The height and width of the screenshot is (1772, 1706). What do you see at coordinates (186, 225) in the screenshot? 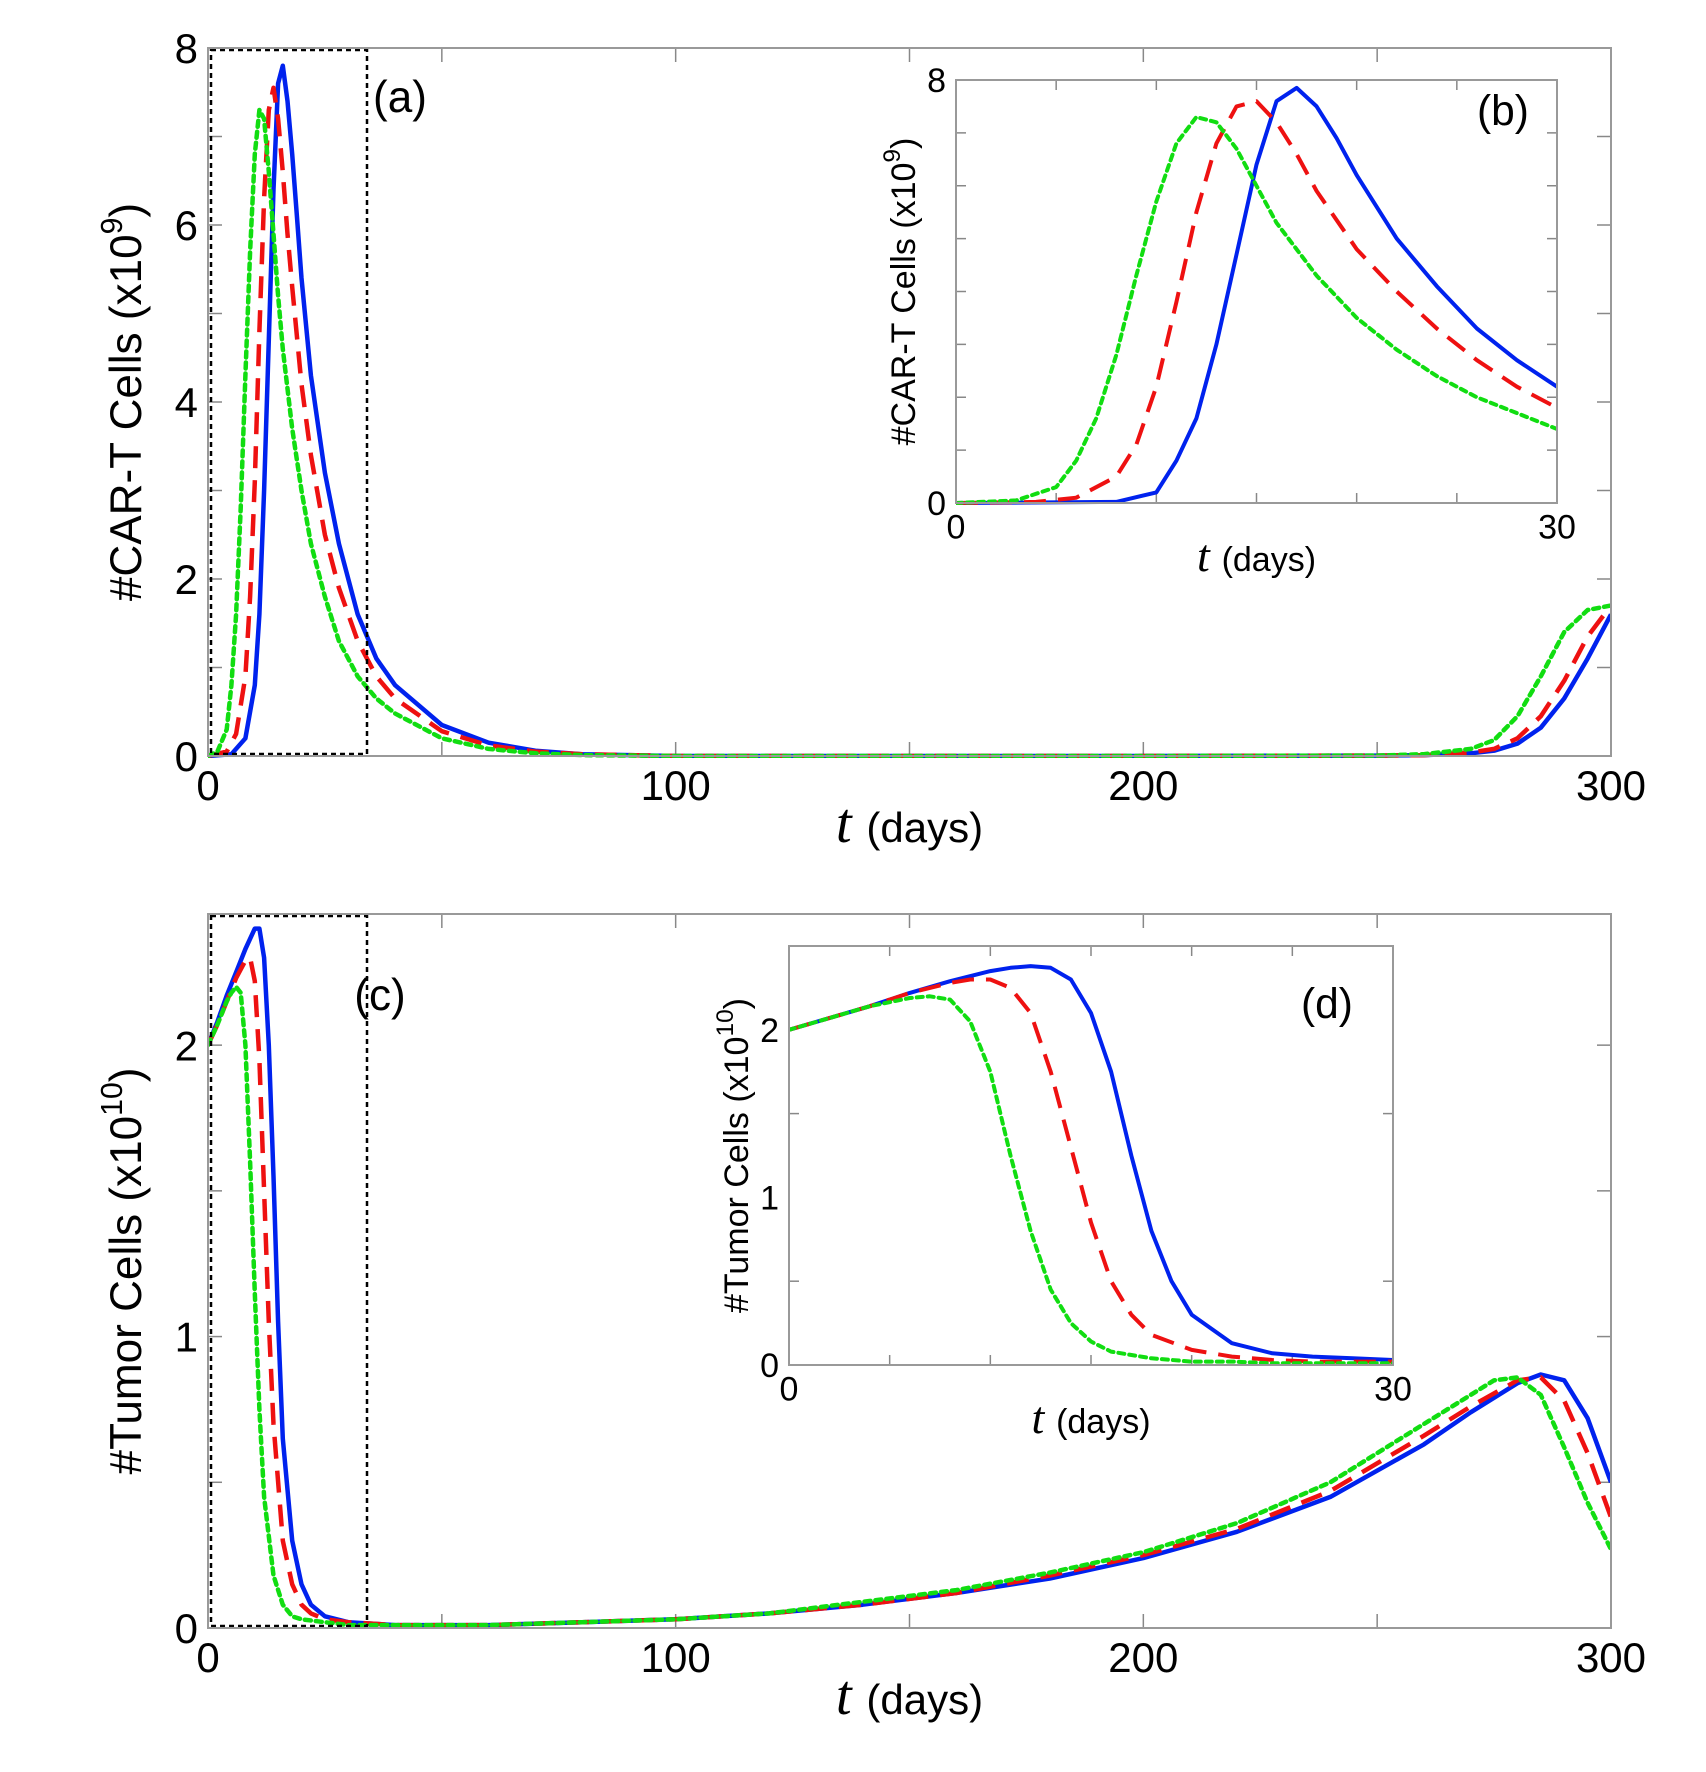
I see `y-tick-label: 6` at bounding box center [186, 225].